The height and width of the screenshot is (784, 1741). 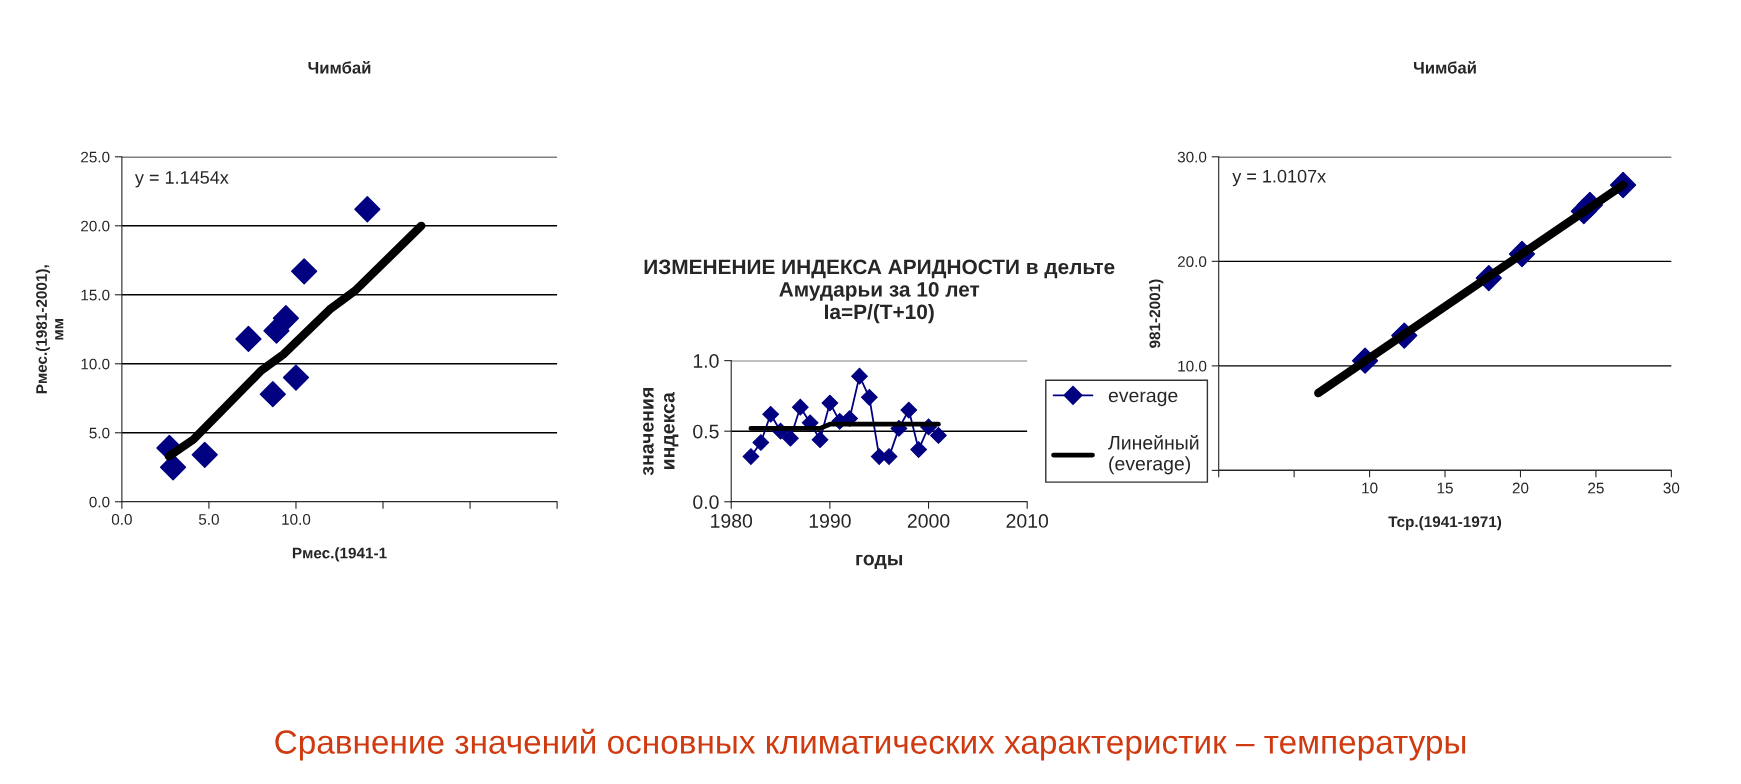 I want to click on y-tick-label: 30.0, so click(x=1192, y=157).